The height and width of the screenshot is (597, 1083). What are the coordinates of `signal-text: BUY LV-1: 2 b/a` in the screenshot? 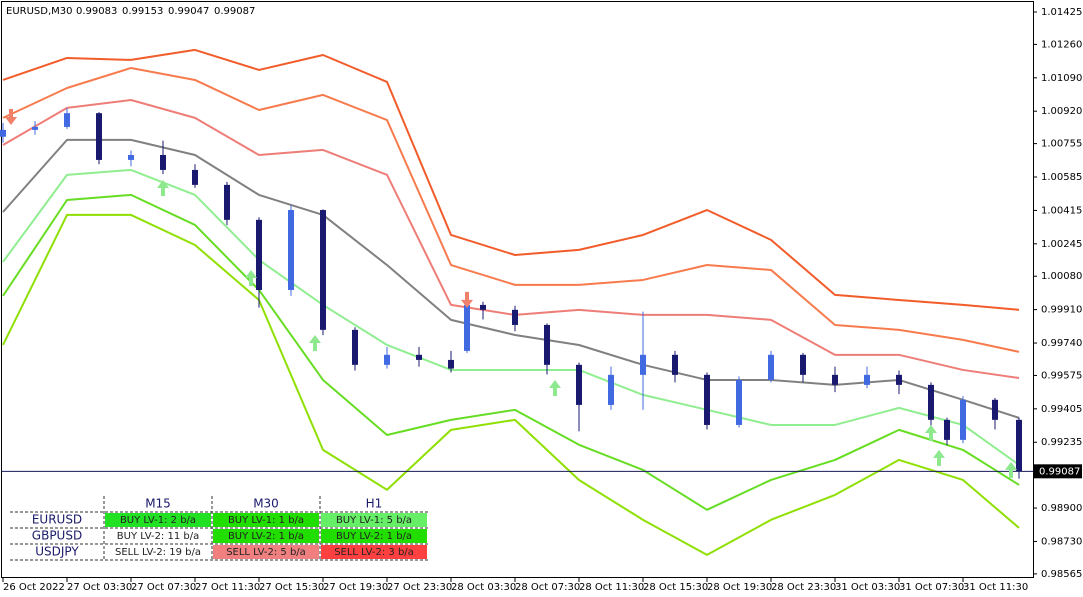 It's located at (158, 520).